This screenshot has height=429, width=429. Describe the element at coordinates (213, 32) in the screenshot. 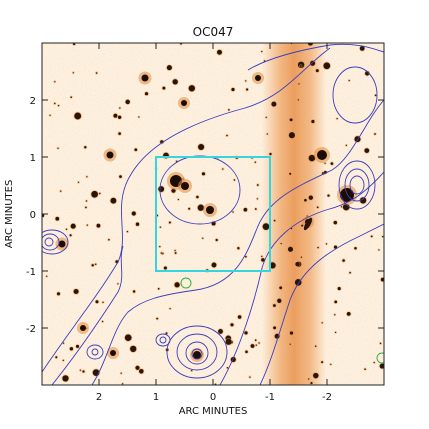

I see `chart-title: OC047` at that location.